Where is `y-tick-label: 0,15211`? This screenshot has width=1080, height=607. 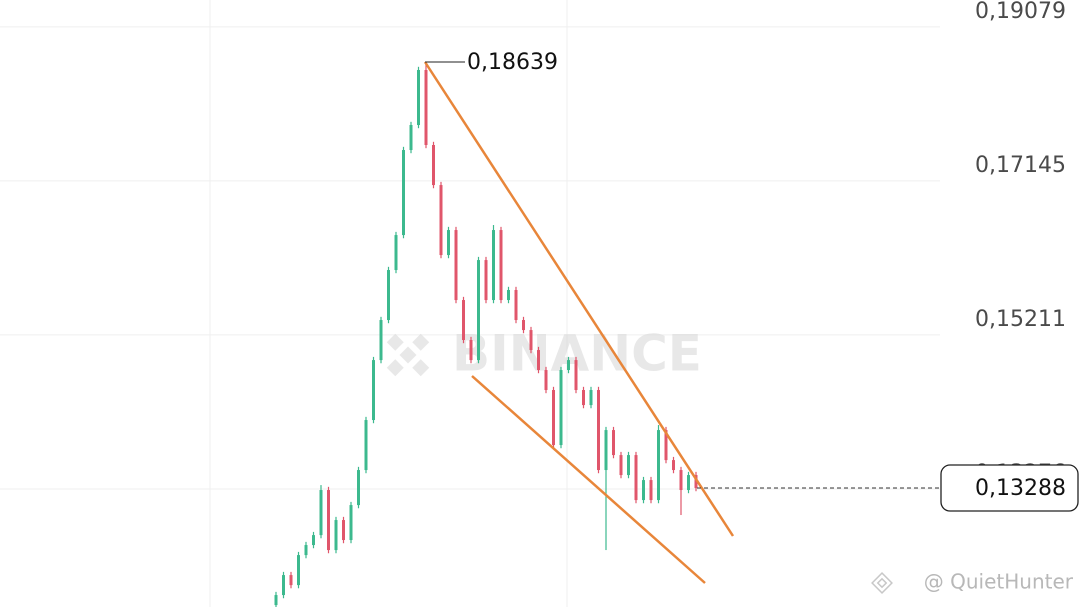
y-tick-label: 0,15211 is located at coordinates (1020, 319).